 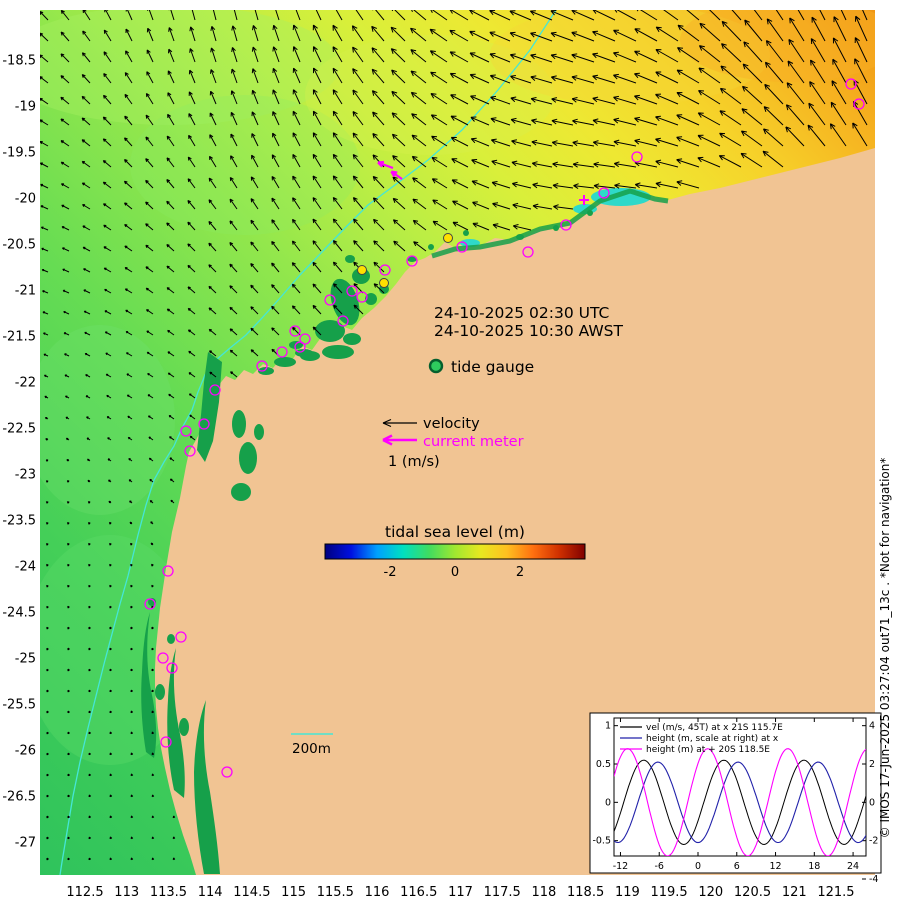 I want to click on svg-text: 6, so click(x=737, y=866).